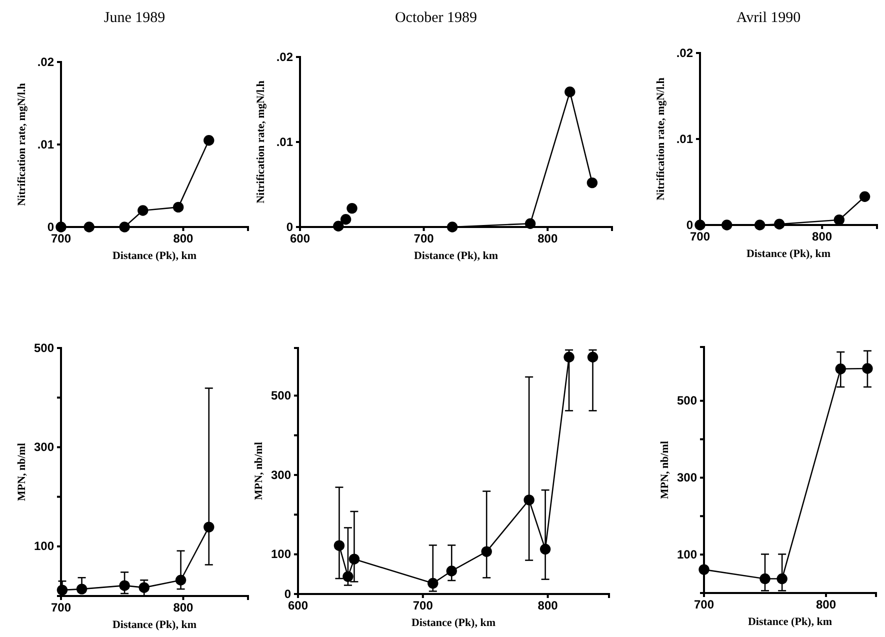 The width and height of the screenshot is (885, 637). I want to click on chart-title: Avril 1990, so click(768, 18).